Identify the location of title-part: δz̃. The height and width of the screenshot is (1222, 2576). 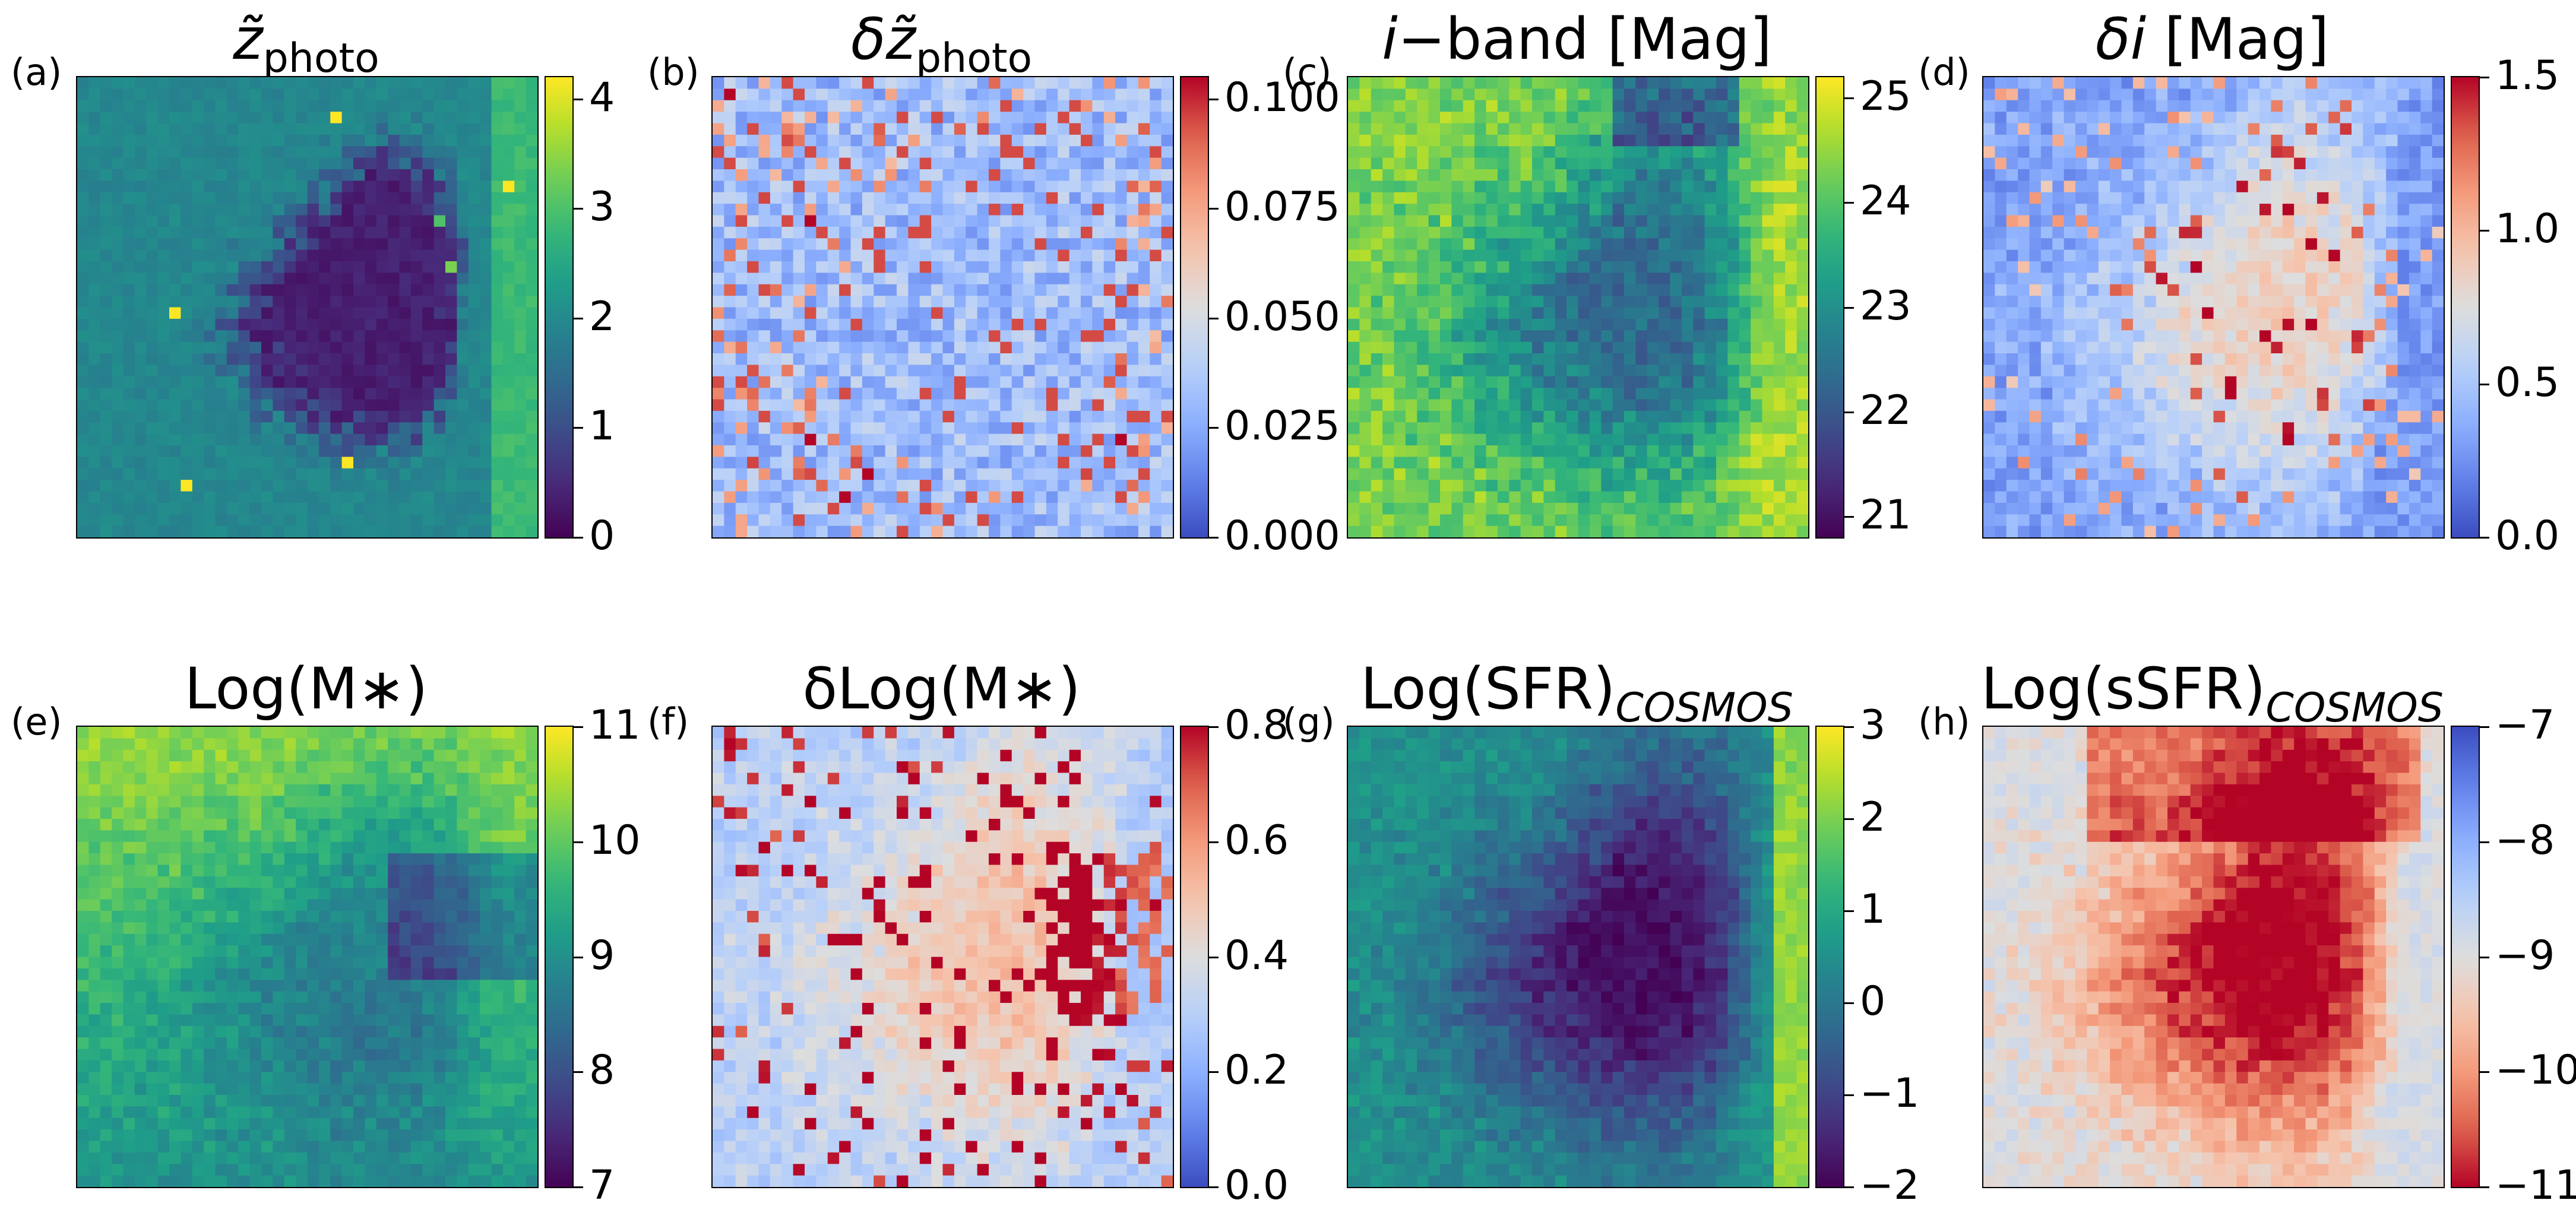
(883, 39).